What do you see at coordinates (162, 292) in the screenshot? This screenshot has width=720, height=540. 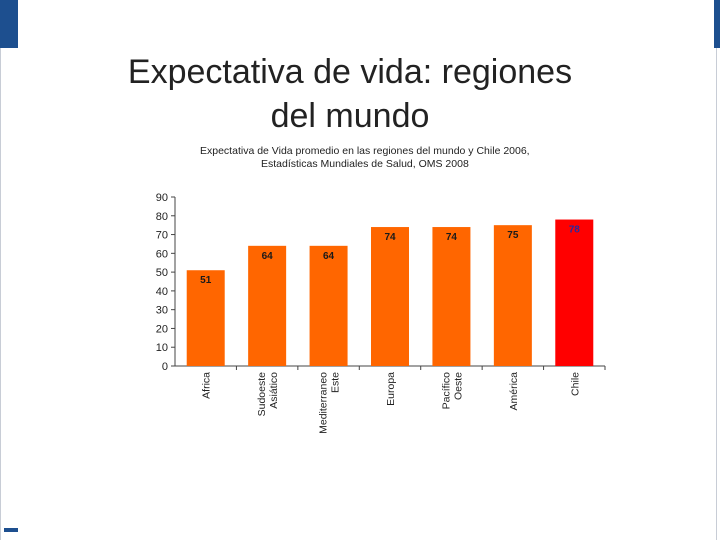 I see `y-tick-label: 40` at bounding box center [162, 292].